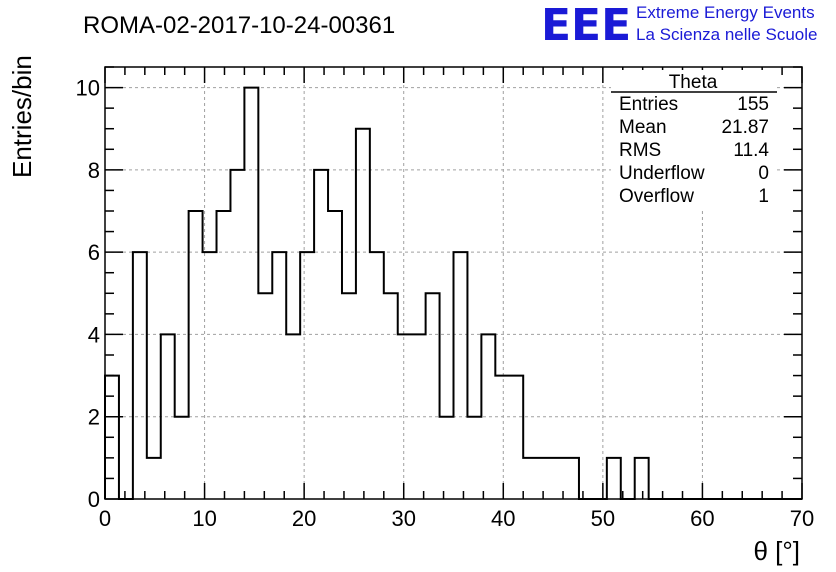  Describe the element at coordinates (643, 127) in the screenshot. I see `stats-row-label: Mean` at that location.